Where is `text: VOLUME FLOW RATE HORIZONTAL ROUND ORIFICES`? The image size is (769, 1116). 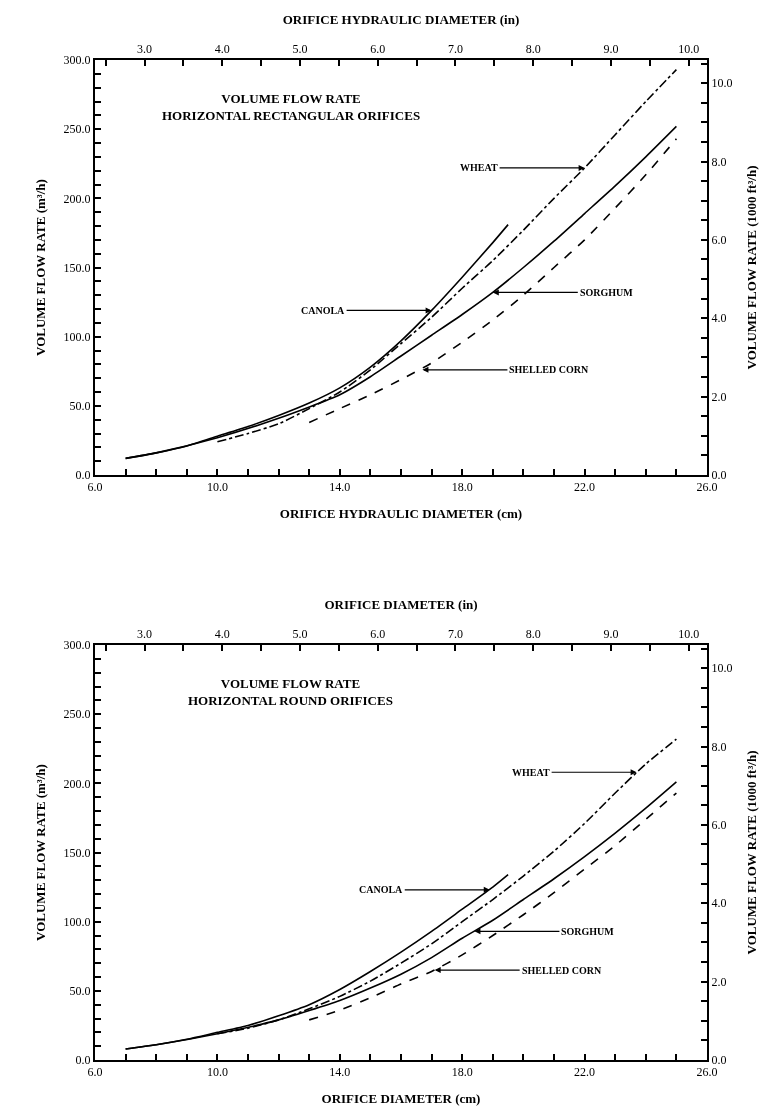 text: VOLUME FLOW RATE HORIZONTAL ROUND ORIFICES is located at coordinates (290, 692).